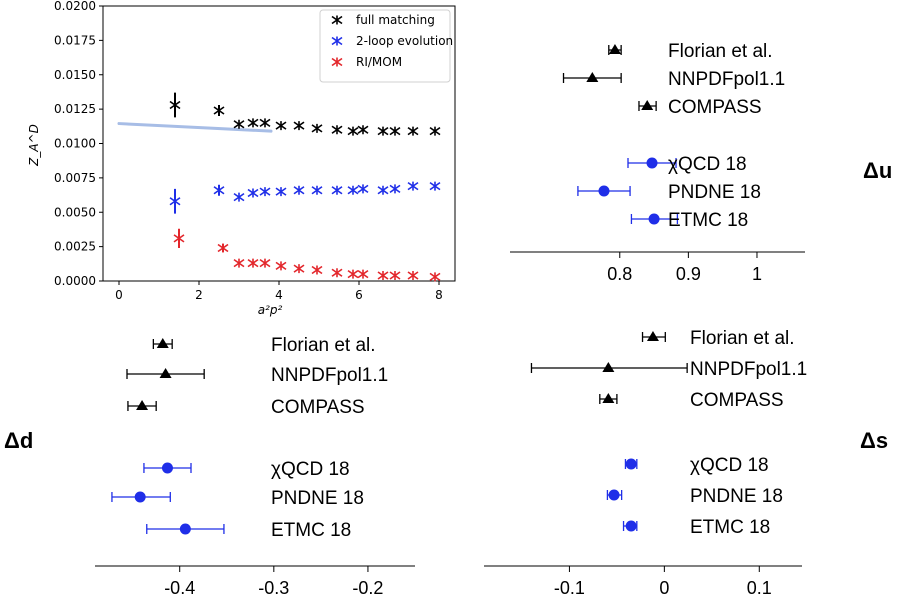 This screenshot has height=603, width=899. What do you see at coordinates (569, 588) in the screenshot?
I see `forest-tick-label: -0.1` at bounding box center [569, 588].